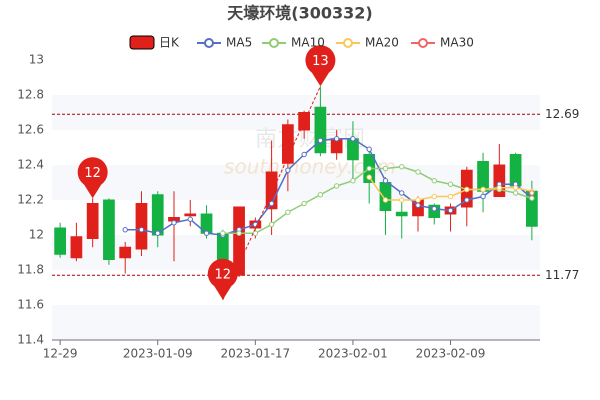  I want to click on legend-label: MA20, so click(382, 43).